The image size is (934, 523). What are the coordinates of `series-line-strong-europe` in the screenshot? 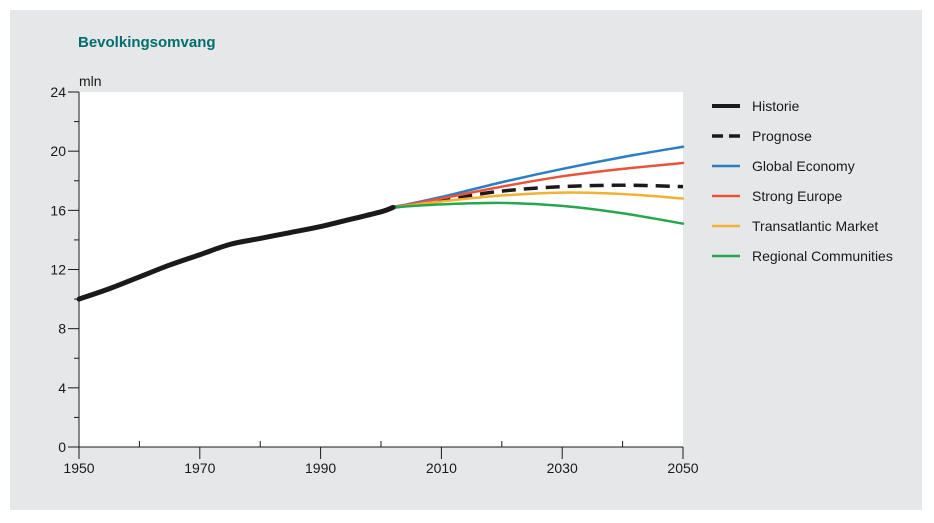 It's located at (538, 185).